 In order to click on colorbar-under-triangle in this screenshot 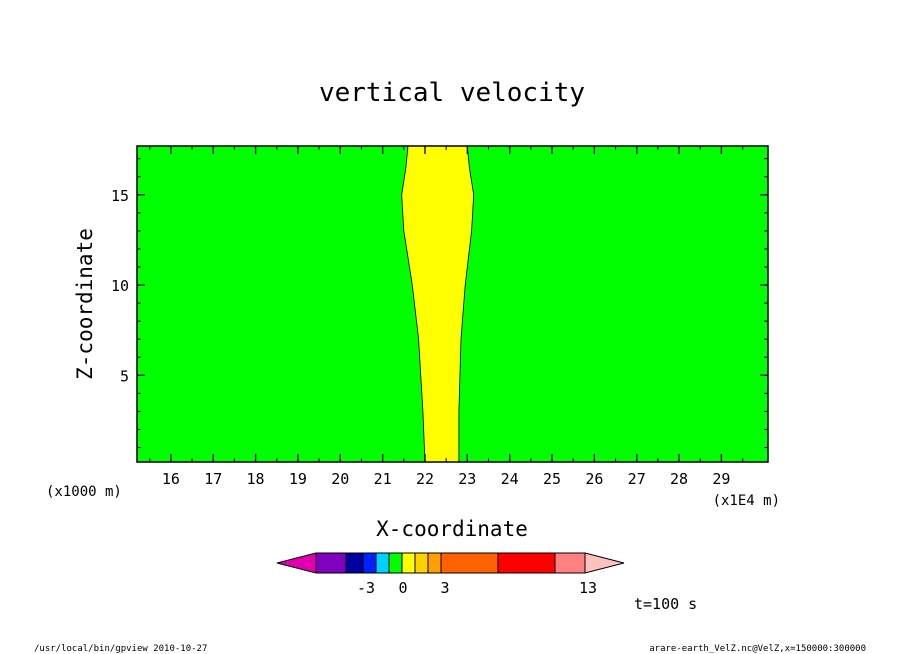, I will do `click(296, 563)`.